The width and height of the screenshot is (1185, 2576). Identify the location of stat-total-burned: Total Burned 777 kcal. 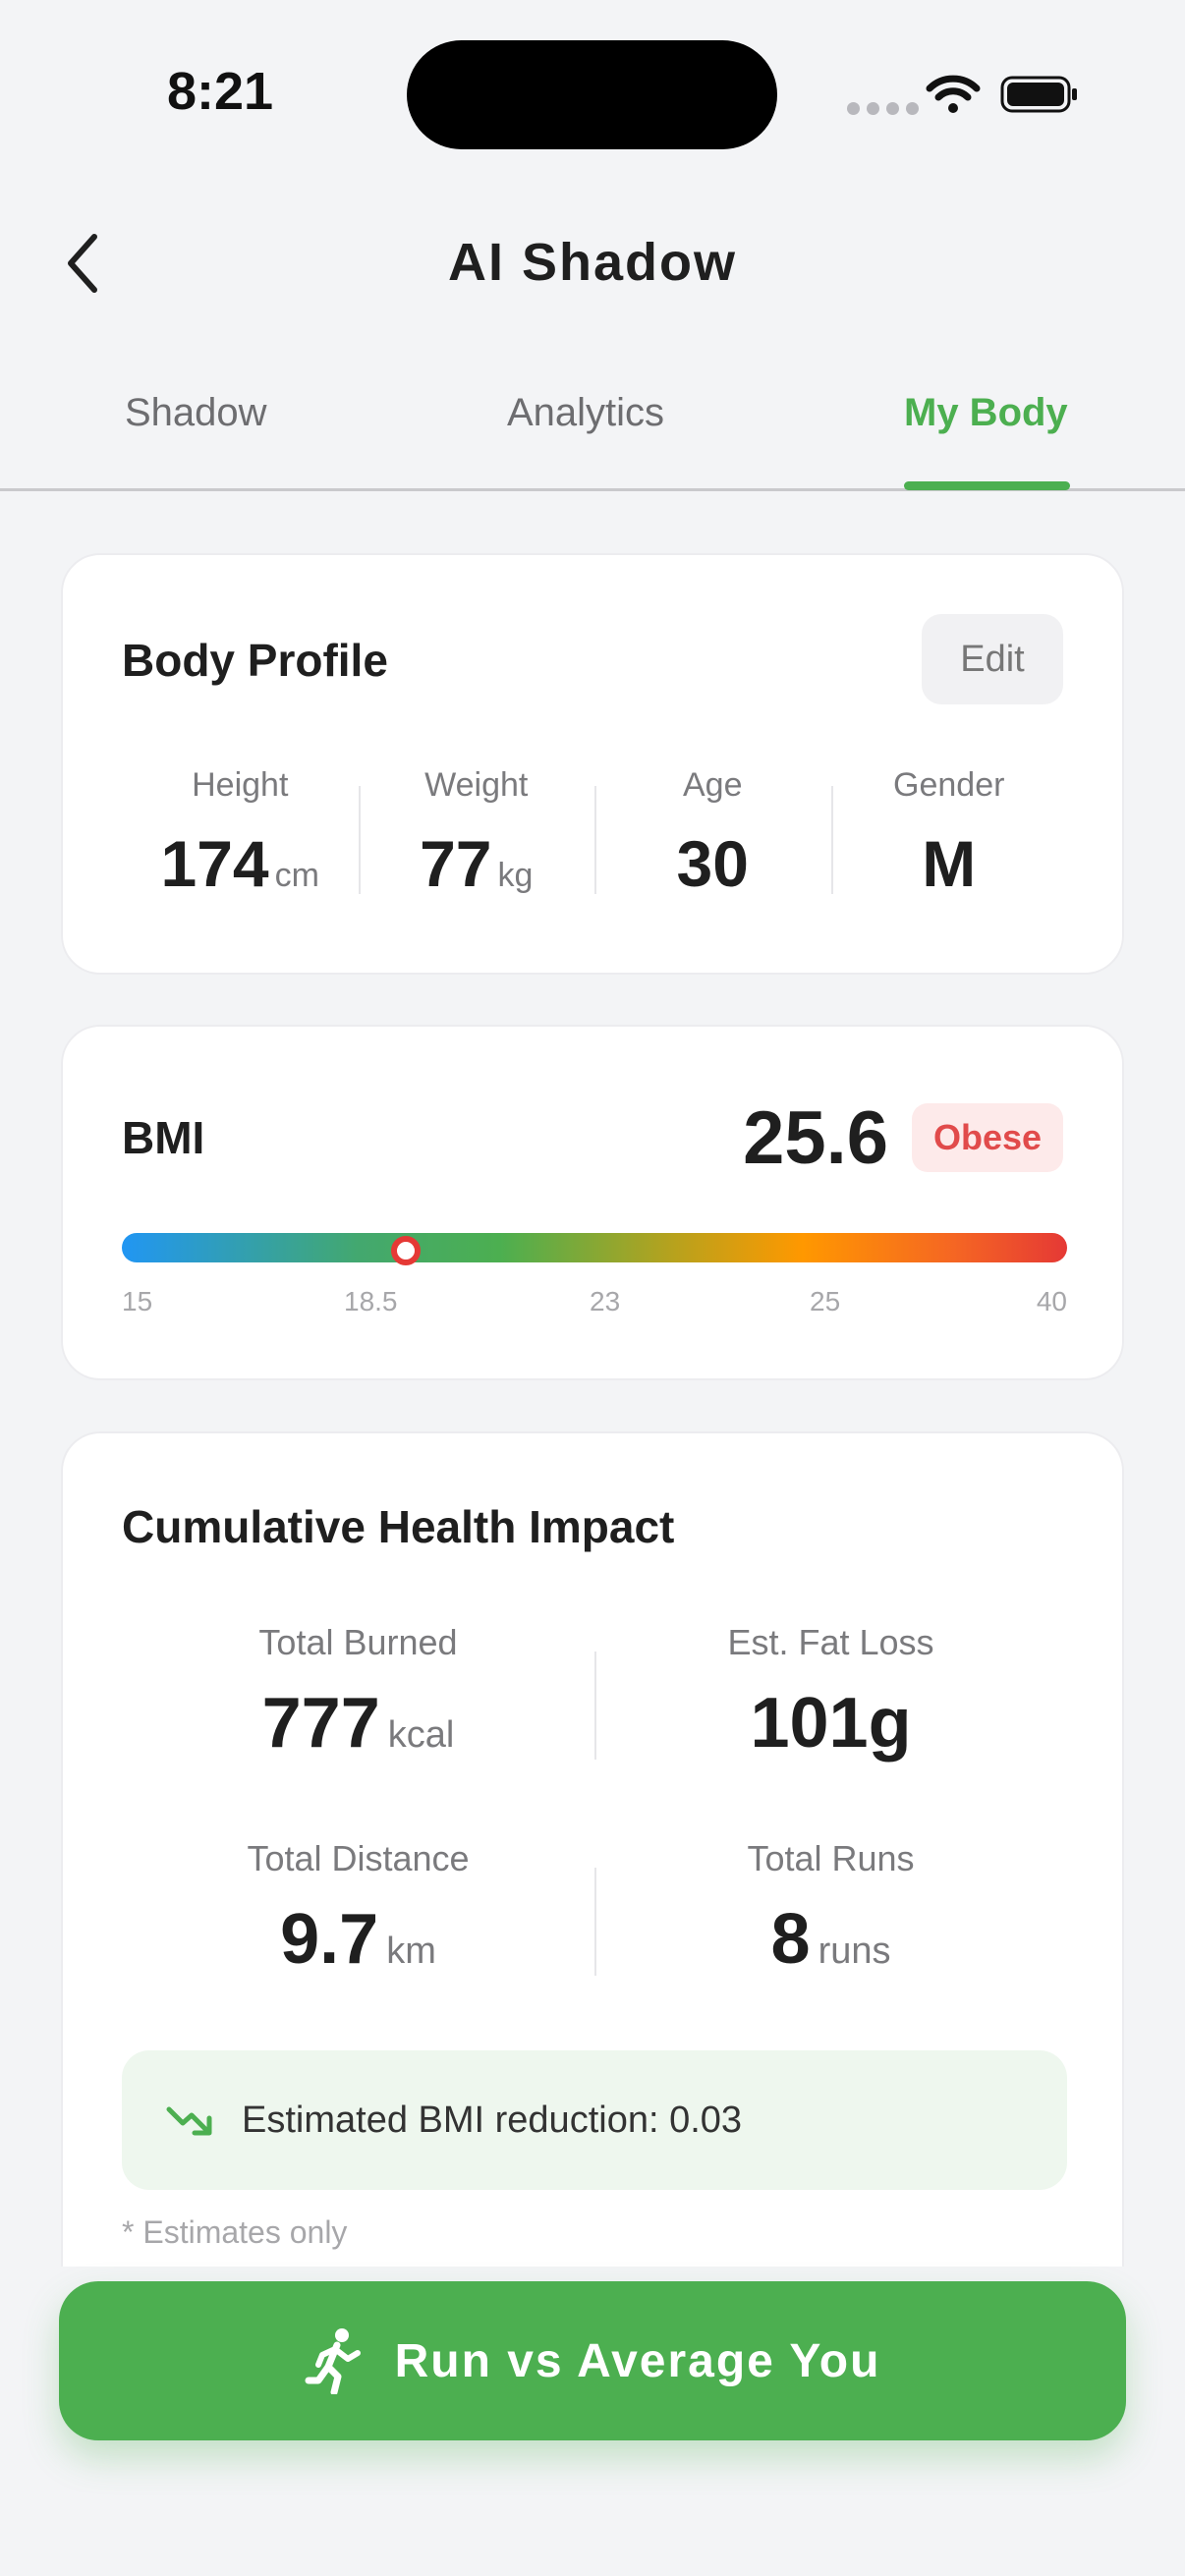
(358, 1730).